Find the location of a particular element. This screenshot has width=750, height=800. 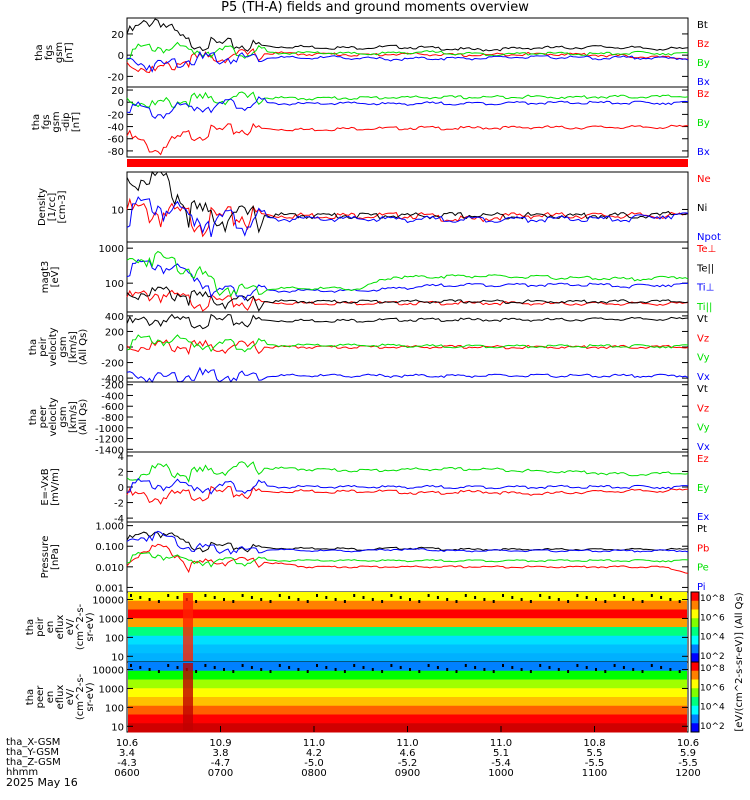

legend-label: By is located at coordinates (703, 123).